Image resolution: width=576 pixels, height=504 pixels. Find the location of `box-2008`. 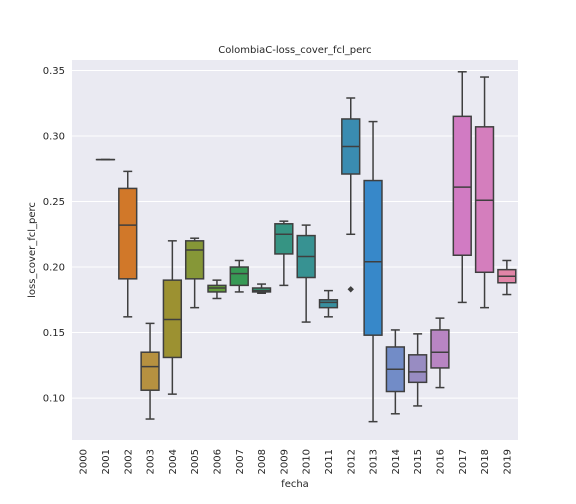

box-2008 is located at coordinates (261, 288).